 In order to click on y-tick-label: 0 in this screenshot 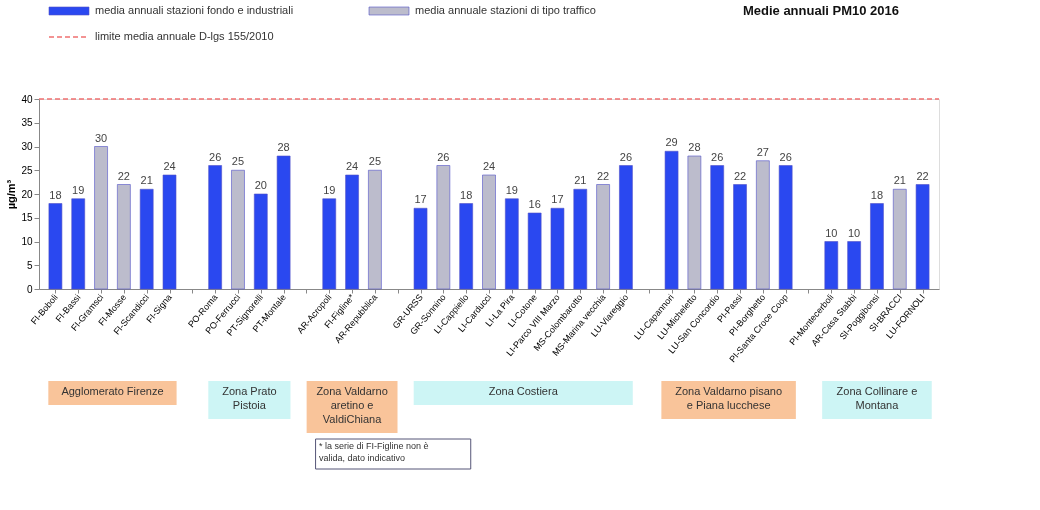, I will do `click(29, 289)`.